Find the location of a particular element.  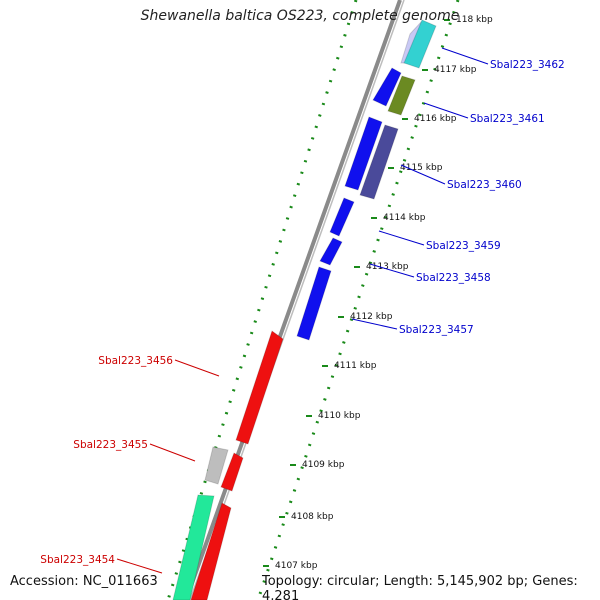

kbp-tick-label-4116: 4116 kbp is located at coordinates (435, 119).